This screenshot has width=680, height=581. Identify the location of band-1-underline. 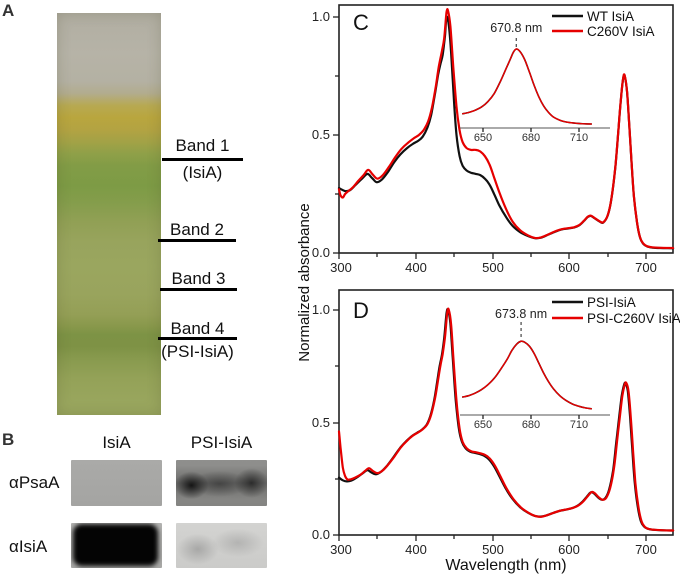
(202, 159).